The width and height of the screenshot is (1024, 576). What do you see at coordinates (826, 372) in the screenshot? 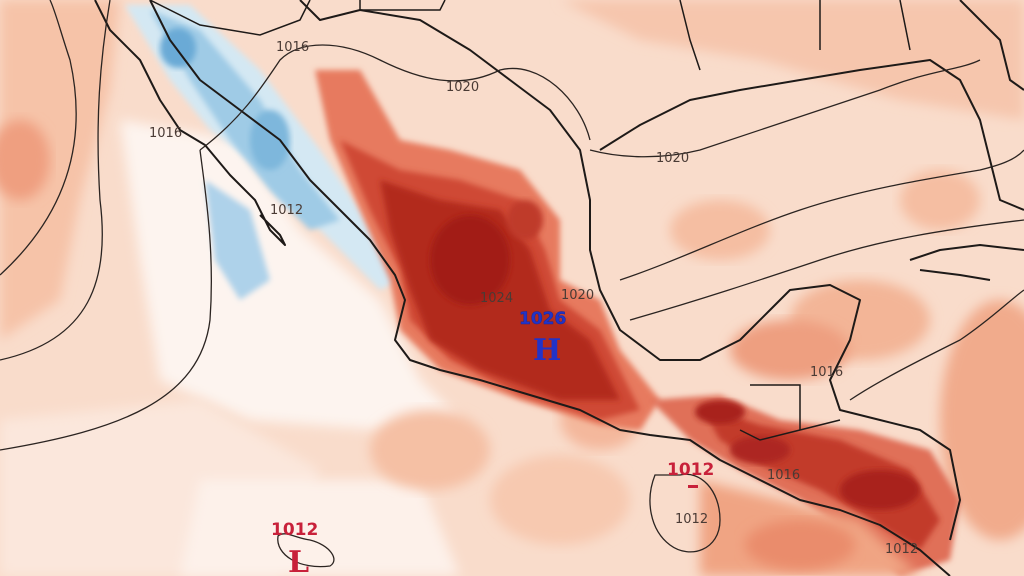
I see `isobar-label-1016-yucatan: 1016` at bounding box center [826, 372].